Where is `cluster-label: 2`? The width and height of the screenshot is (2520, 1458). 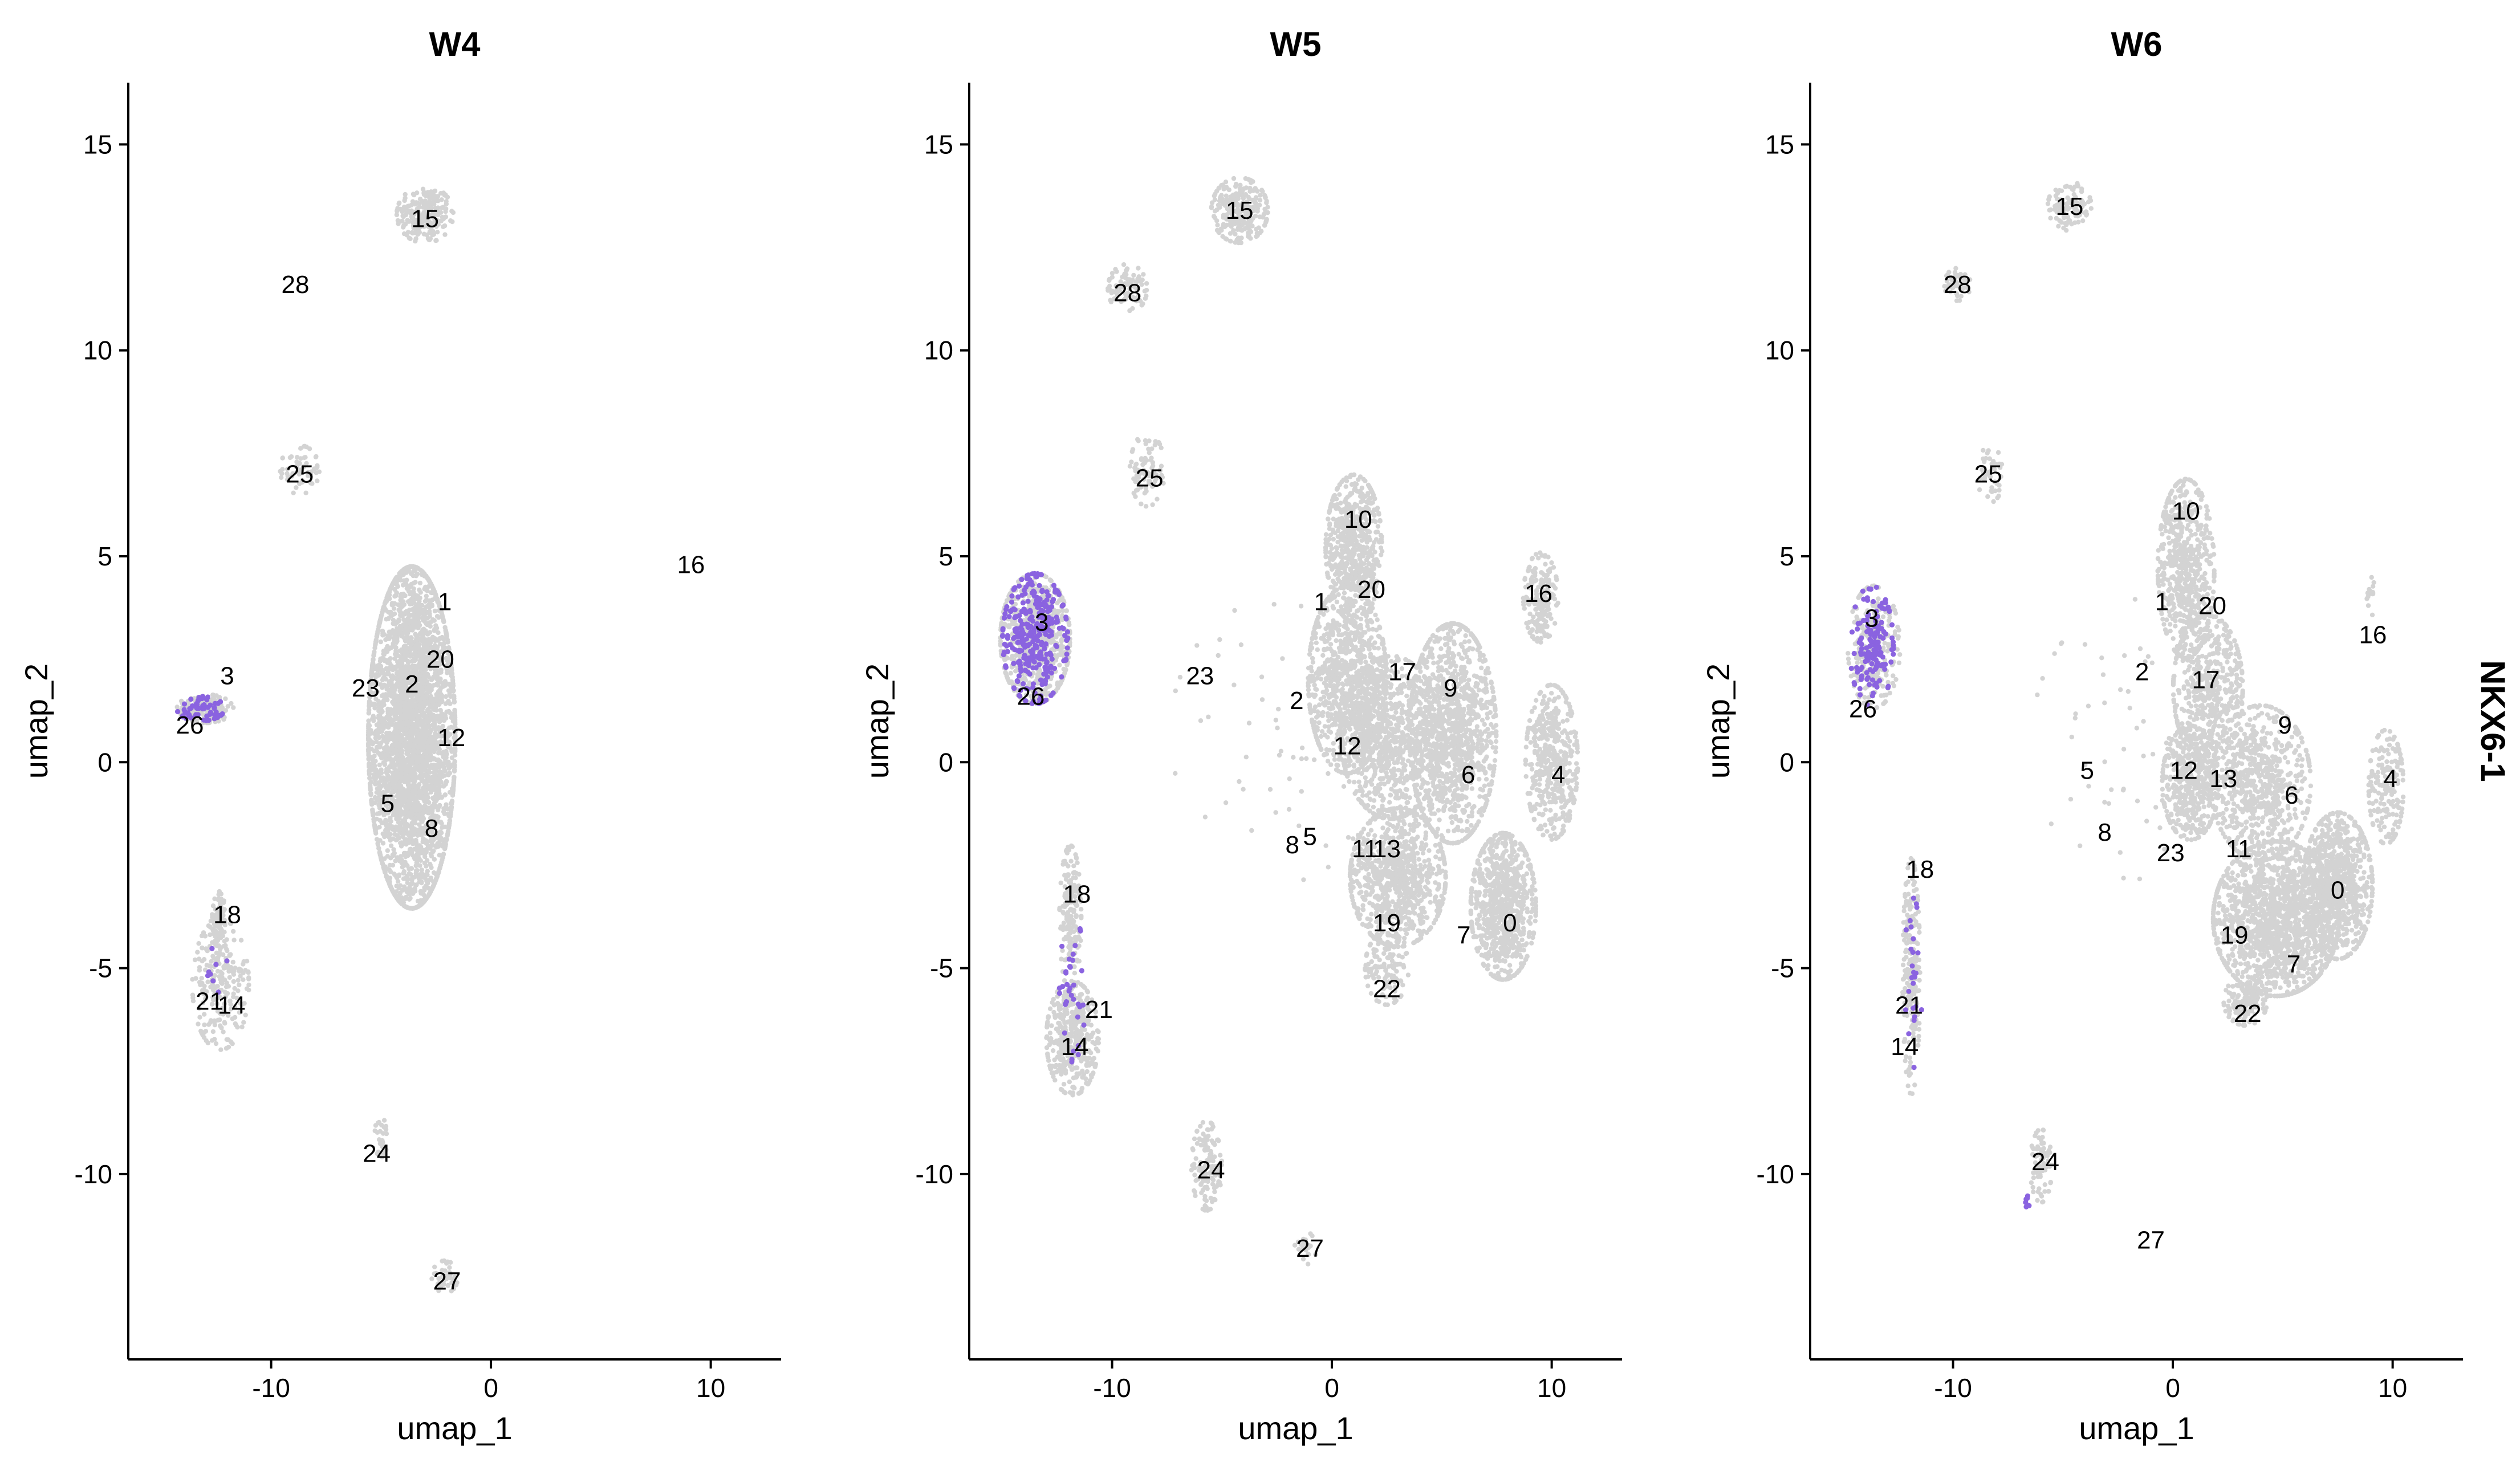
cluster-label: 2 is located at coordinates (411, 684).